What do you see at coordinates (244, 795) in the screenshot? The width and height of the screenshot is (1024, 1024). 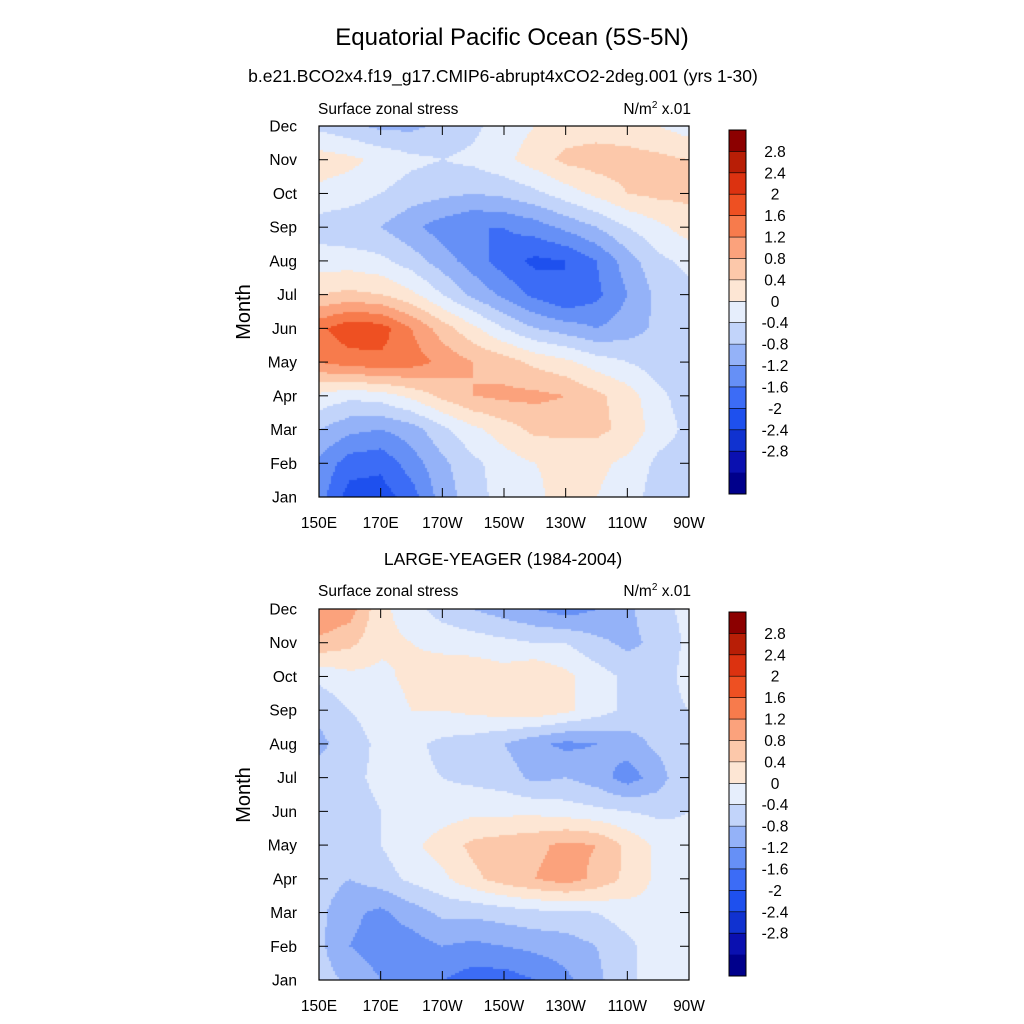 I see `panel-bottom-ylabel: Month` at bounding box center [244, 795].